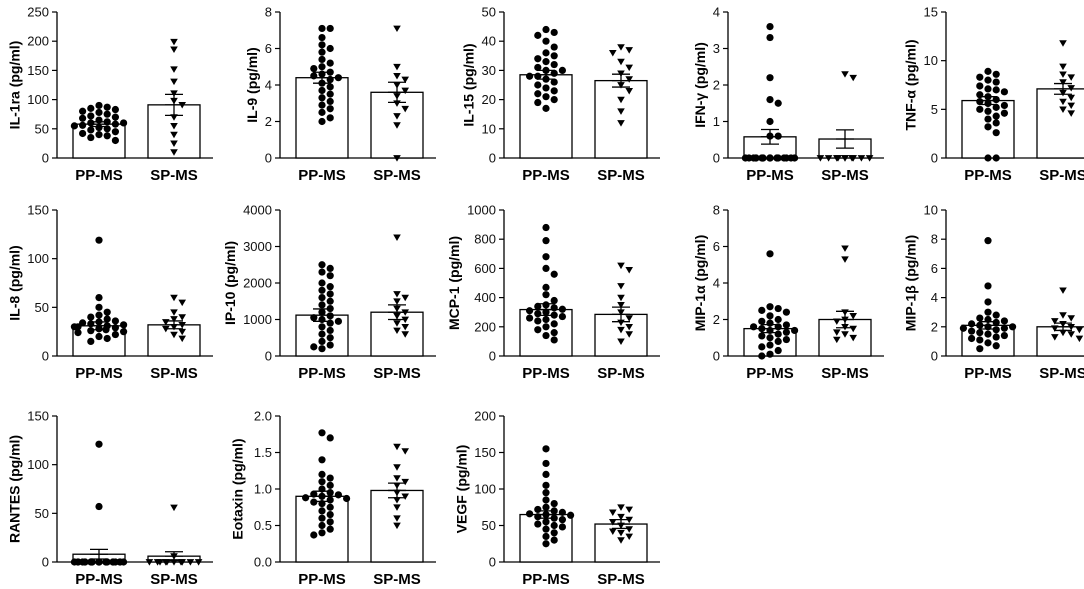 The height and width of the screenshot is (589, 1084). What do you see at coordinates (38, 464) in the screenshot?
I see `y-tick-label: 100` at bounding box center [38, 464].